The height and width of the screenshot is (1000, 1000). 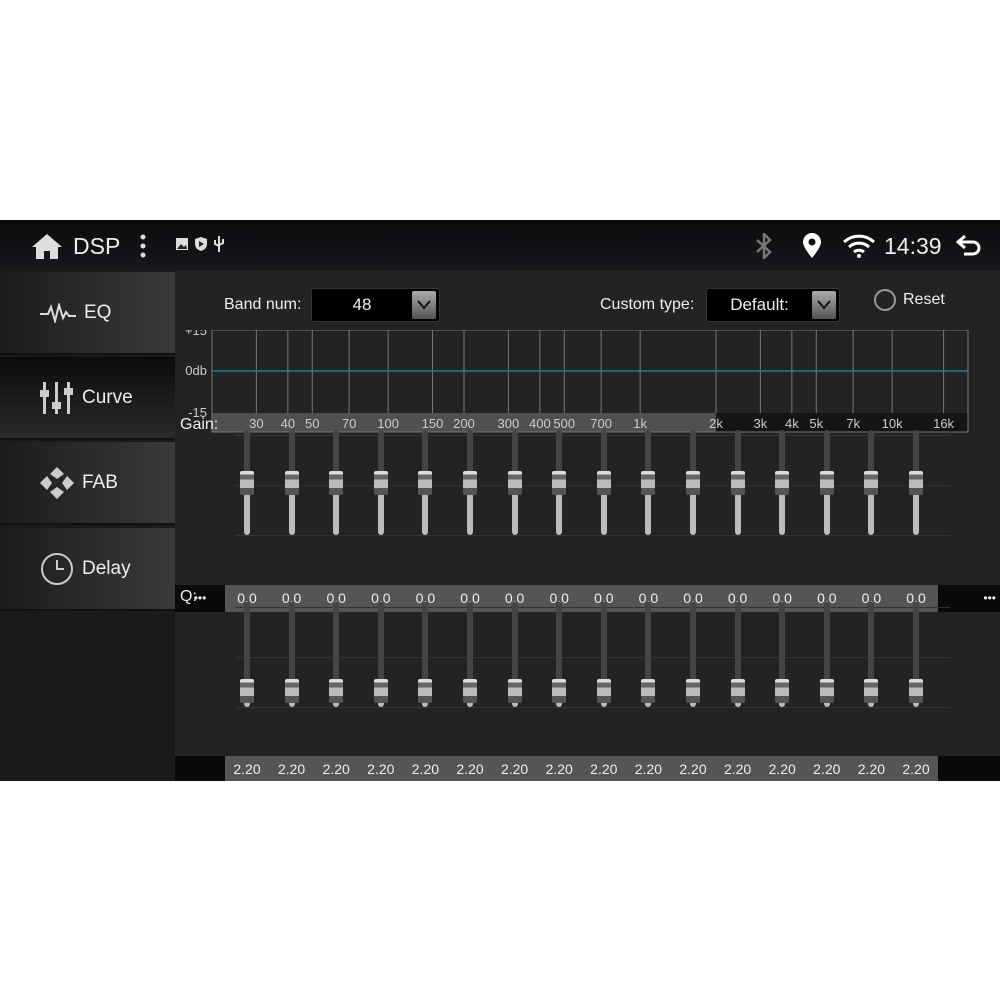 I want to click on freq-tick-label: 5k, so click(x=816, y=423).